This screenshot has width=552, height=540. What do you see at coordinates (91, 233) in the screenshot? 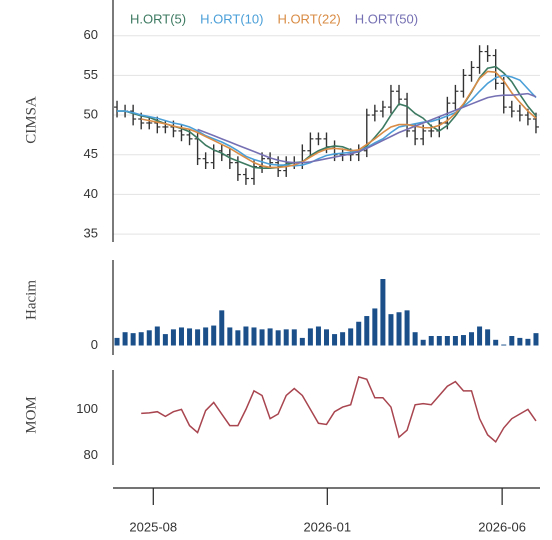
I see `y-tick-label: 35` at bounding box center [91, 233].